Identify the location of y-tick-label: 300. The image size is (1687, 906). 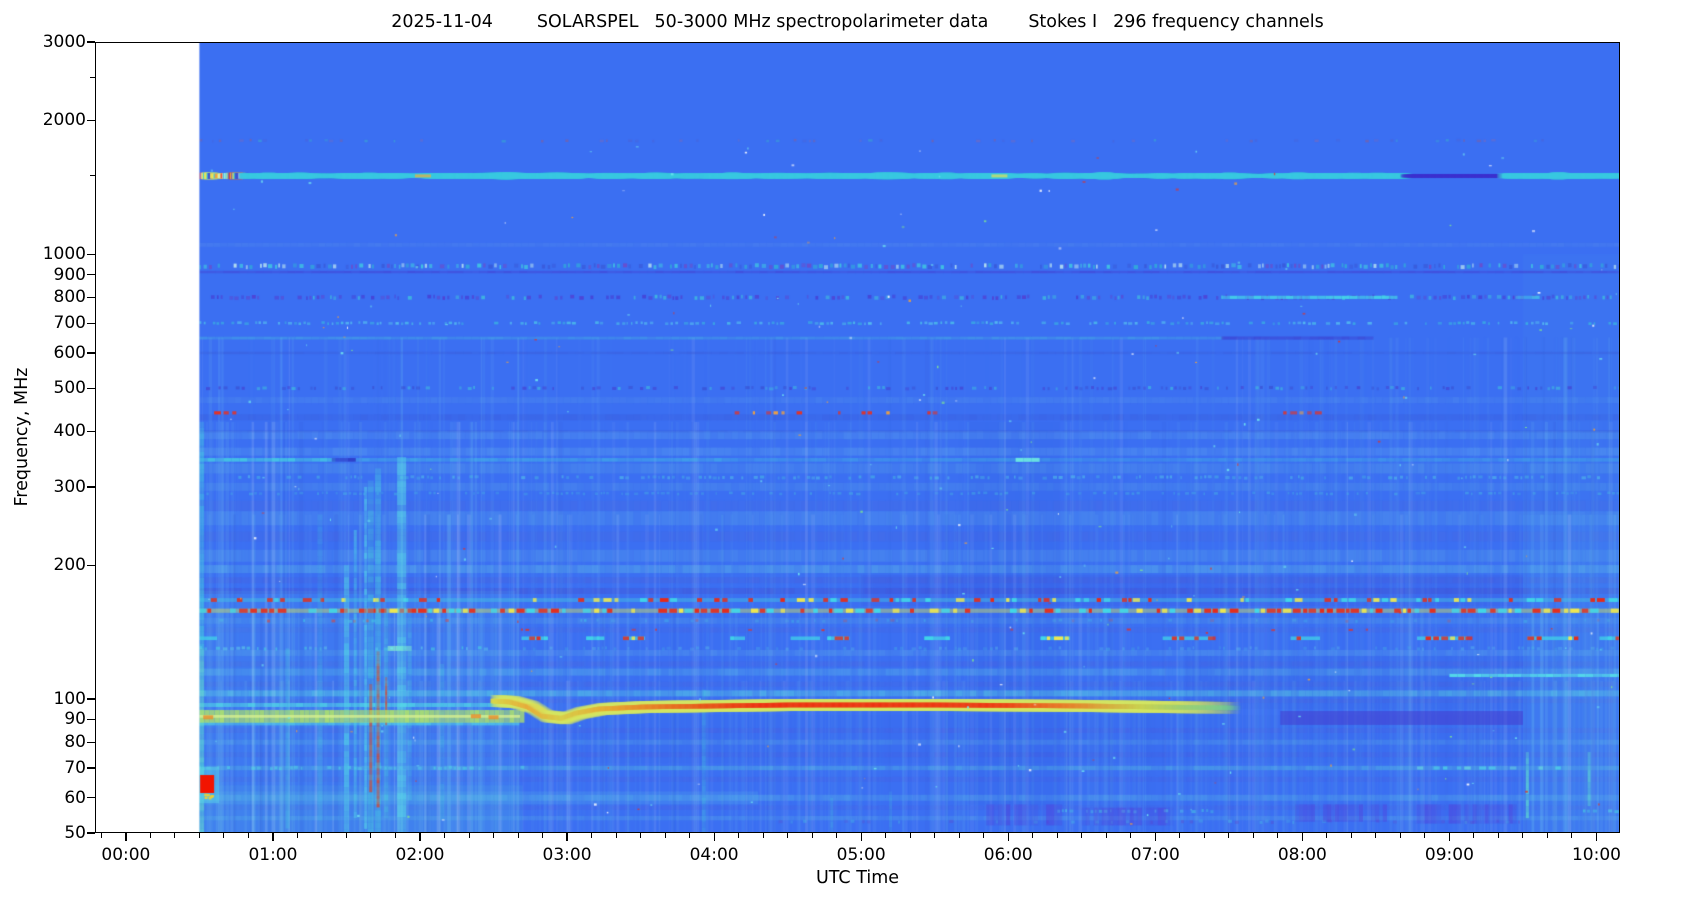
(69, 486).